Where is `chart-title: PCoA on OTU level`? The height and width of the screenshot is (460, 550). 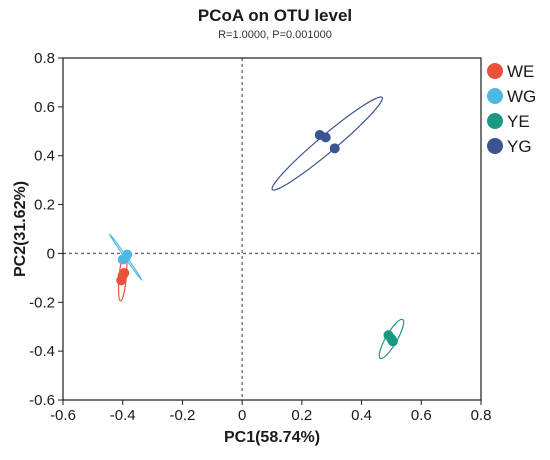
chart-title: PCoA on OTU level is located at coordinates (275, 15).